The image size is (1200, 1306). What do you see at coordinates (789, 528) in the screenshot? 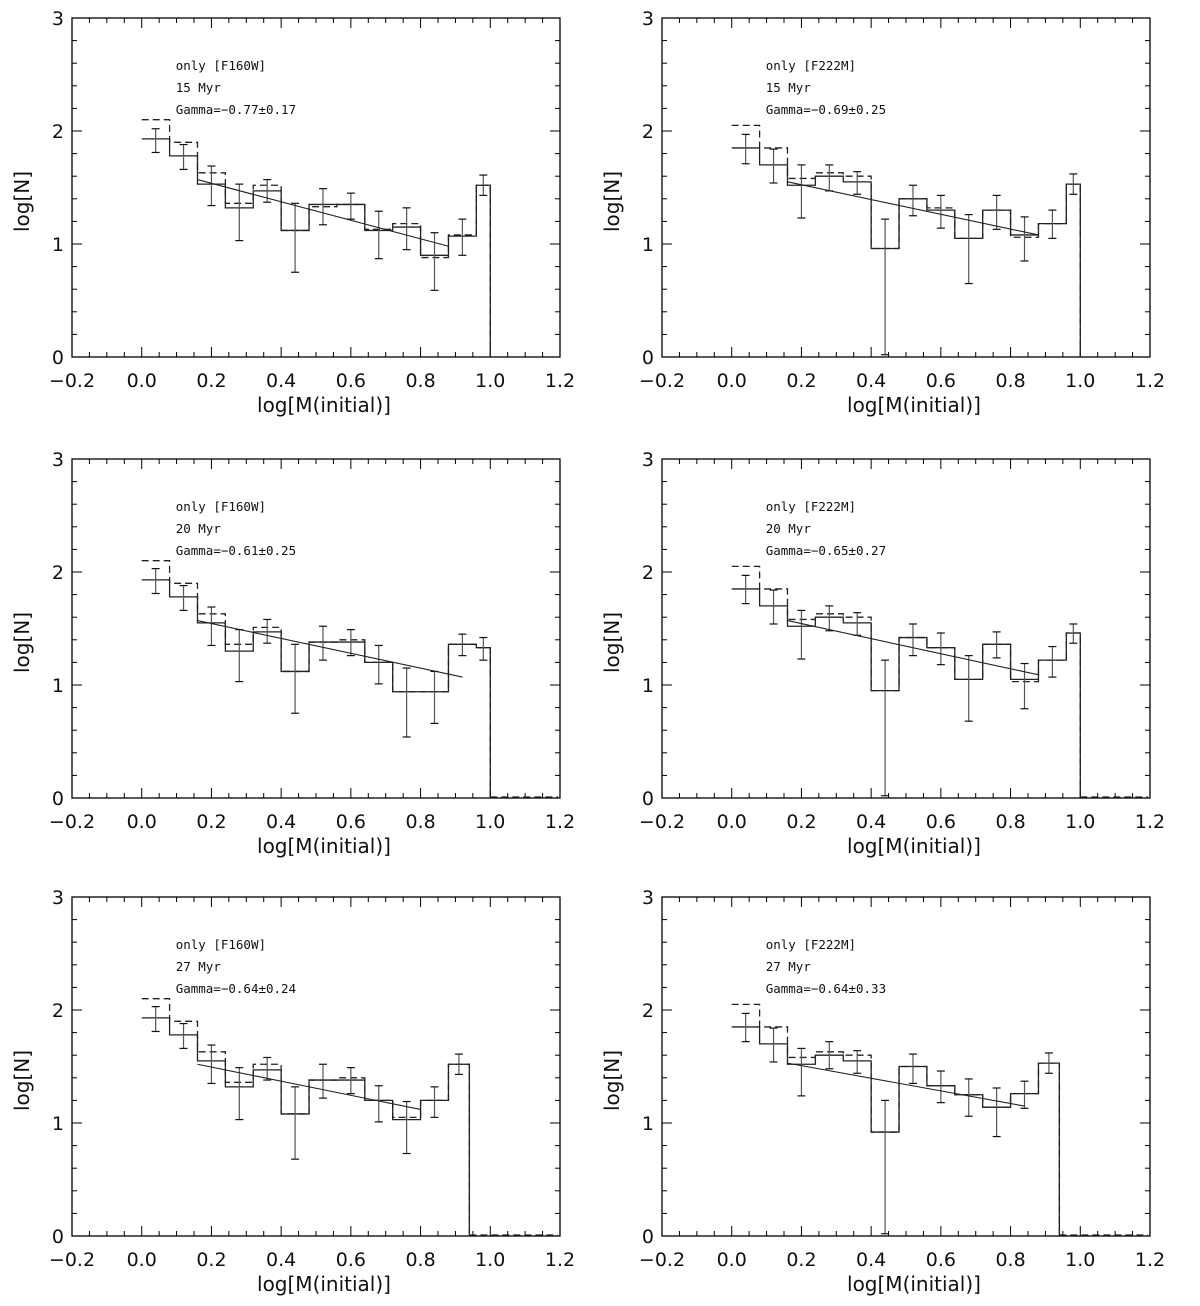
I see `annotation-line-2: 20 Myr` at bounding box center [789, 528].